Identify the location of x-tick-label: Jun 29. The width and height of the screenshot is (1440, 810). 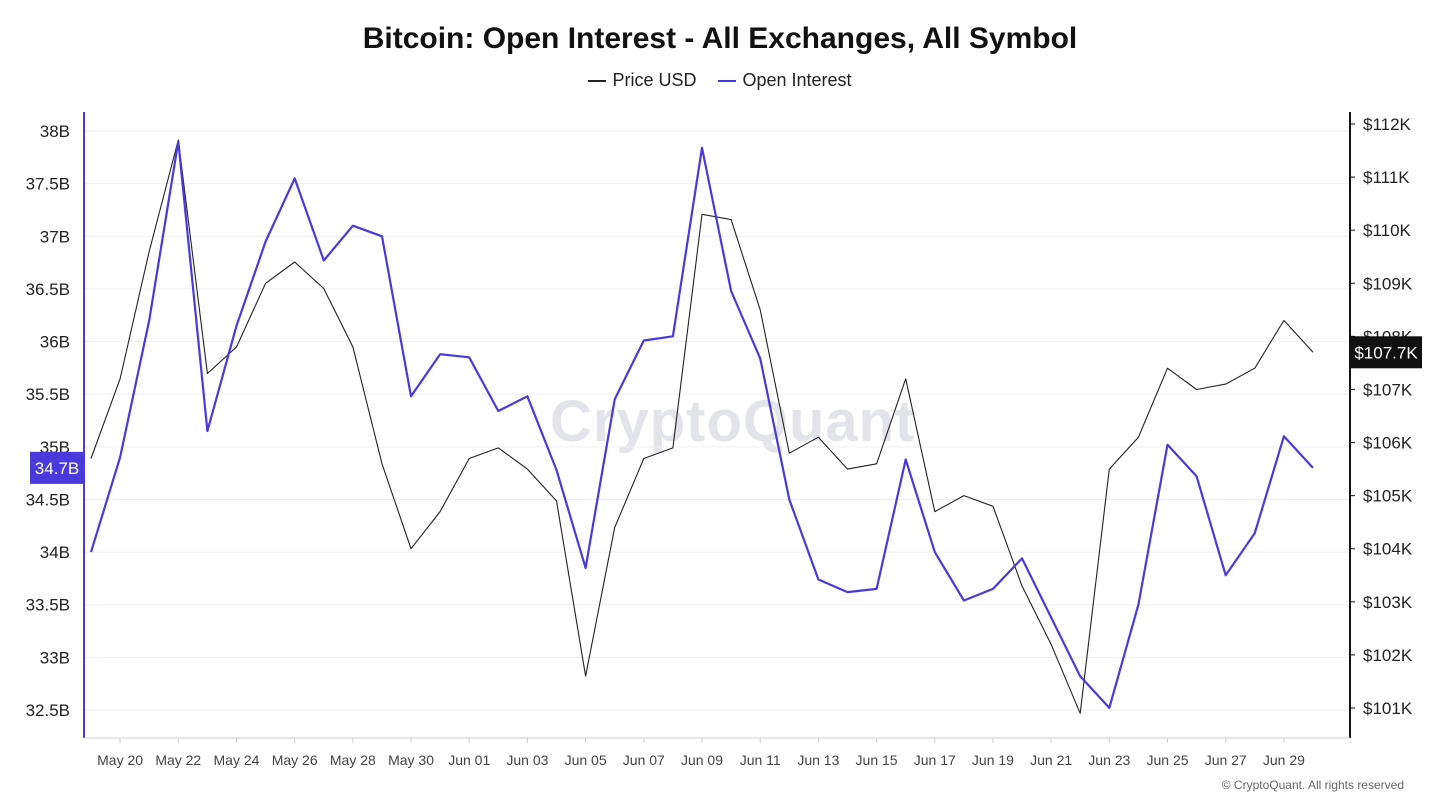
(1284, 760).